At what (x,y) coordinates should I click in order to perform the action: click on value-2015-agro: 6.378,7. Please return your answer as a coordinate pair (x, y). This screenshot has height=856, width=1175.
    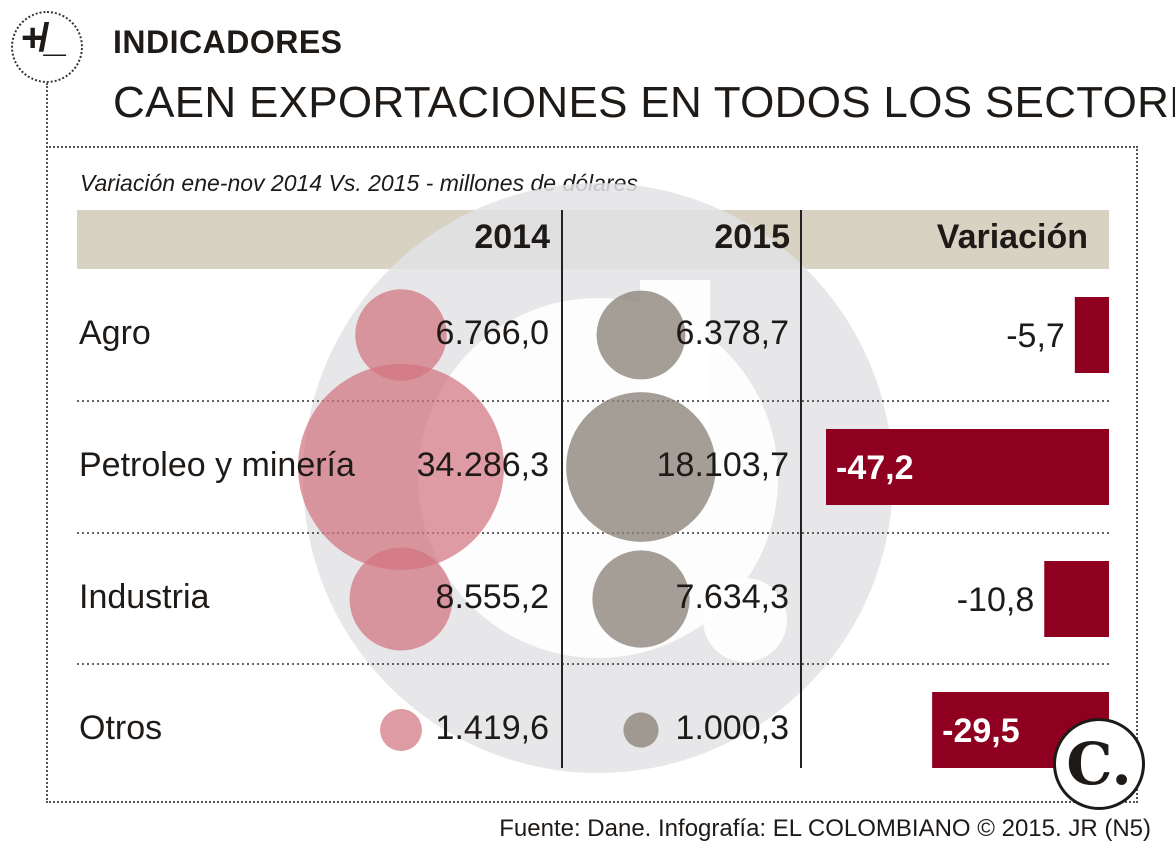
    Looking at the image, I should click on (732, 333).